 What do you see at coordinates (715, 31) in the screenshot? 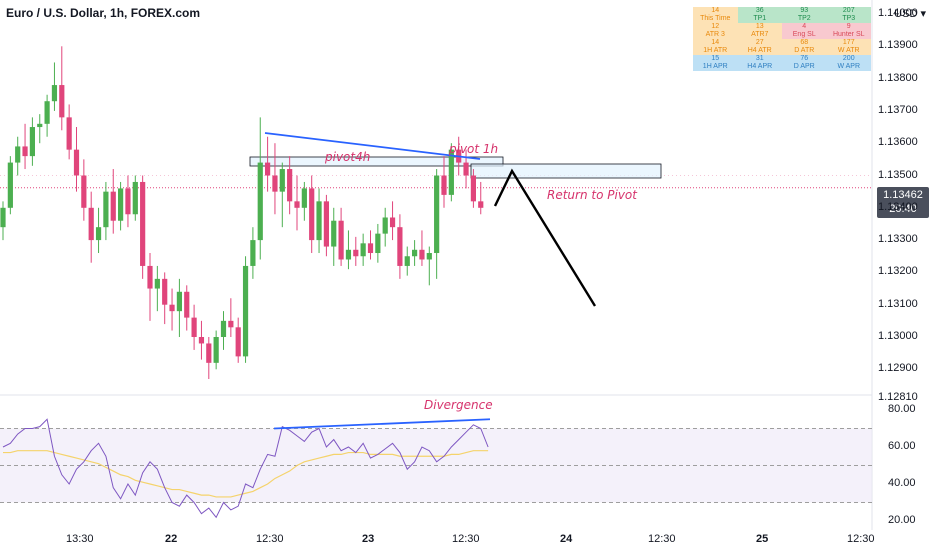
I see `stats-cell: 12 ATR 3` at bounding box center [715, 31].